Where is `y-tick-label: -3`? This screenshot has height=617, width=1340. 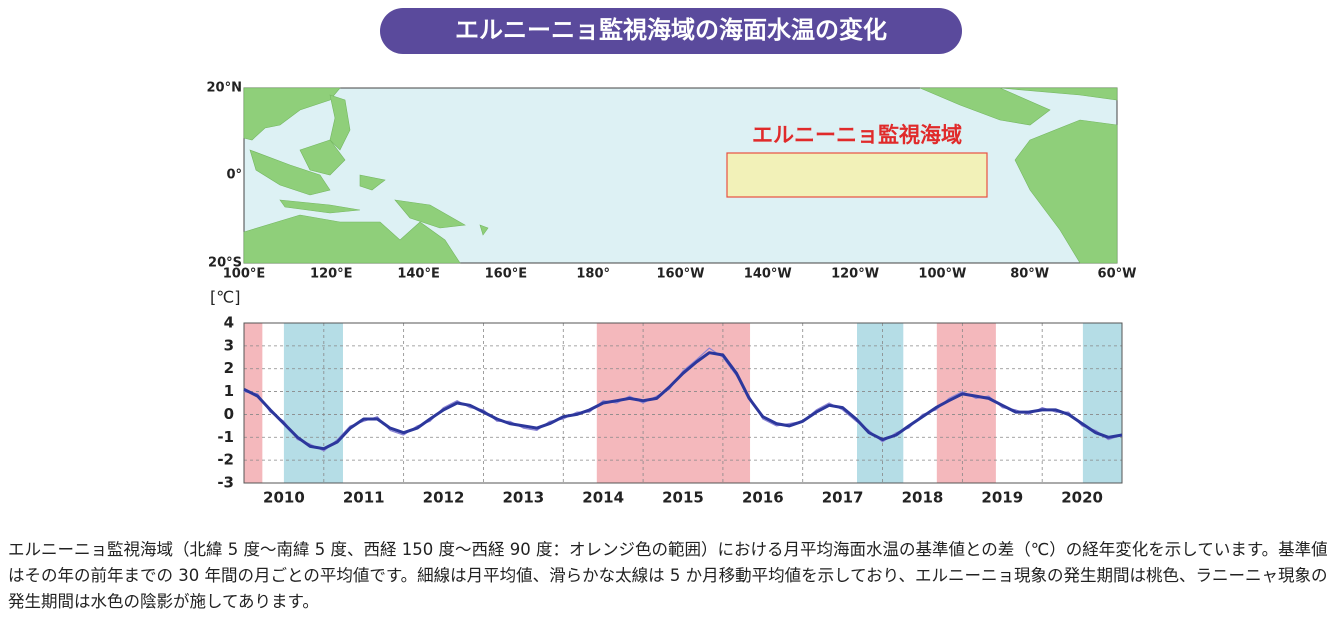 y-tick-label: -3 is located at coordinates (225, 483).